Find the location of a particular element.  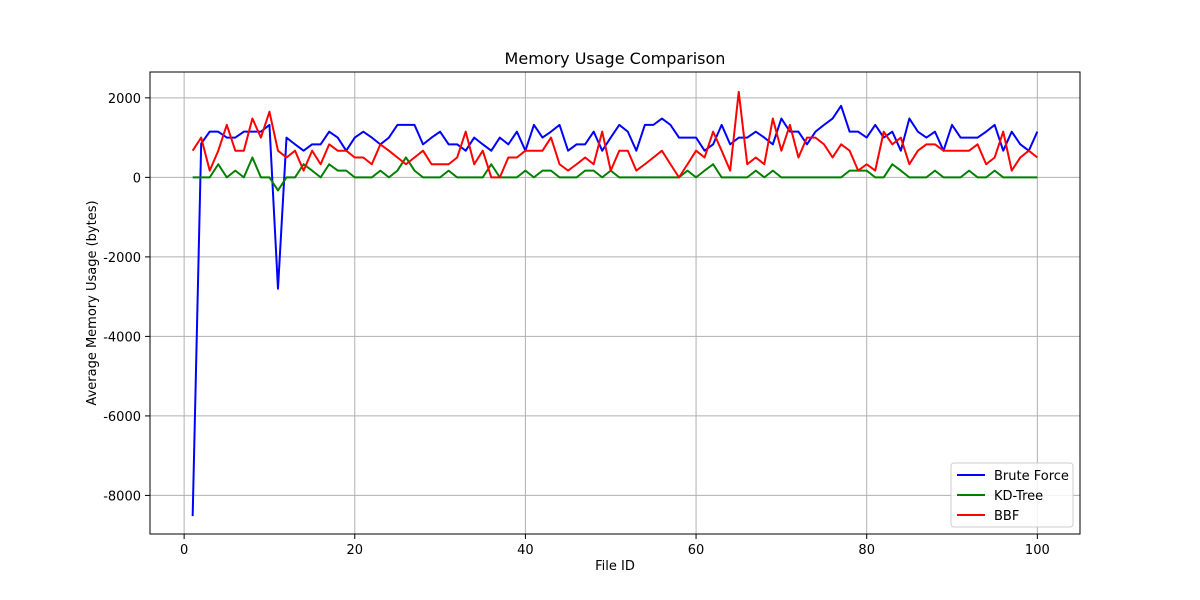

x-axis-label: File ID is located at coordinates (615, 566).